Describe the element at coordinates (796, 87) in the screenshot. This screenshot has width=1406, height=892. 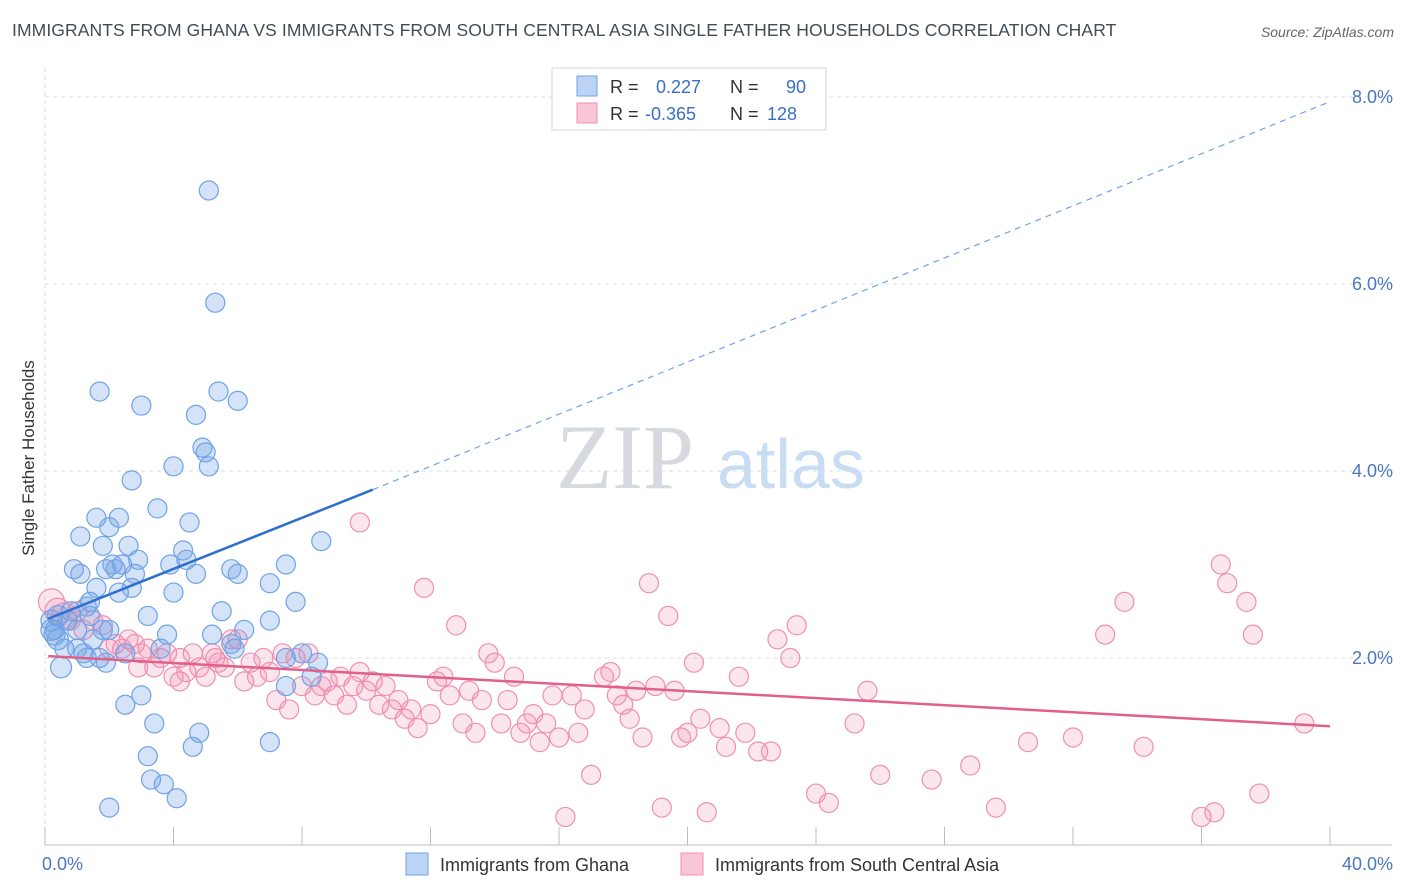
I see `legend-n-value-ghana: 90` at that location.